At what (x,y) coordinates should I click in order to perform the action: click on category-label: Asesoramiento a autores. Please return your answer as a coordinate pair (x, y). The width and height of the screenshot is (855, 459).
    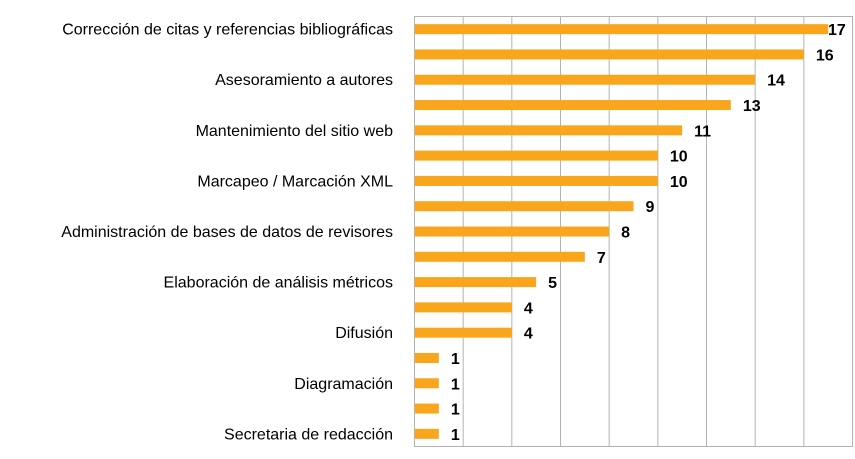
    Looking at the image, I should click on (304, 80).